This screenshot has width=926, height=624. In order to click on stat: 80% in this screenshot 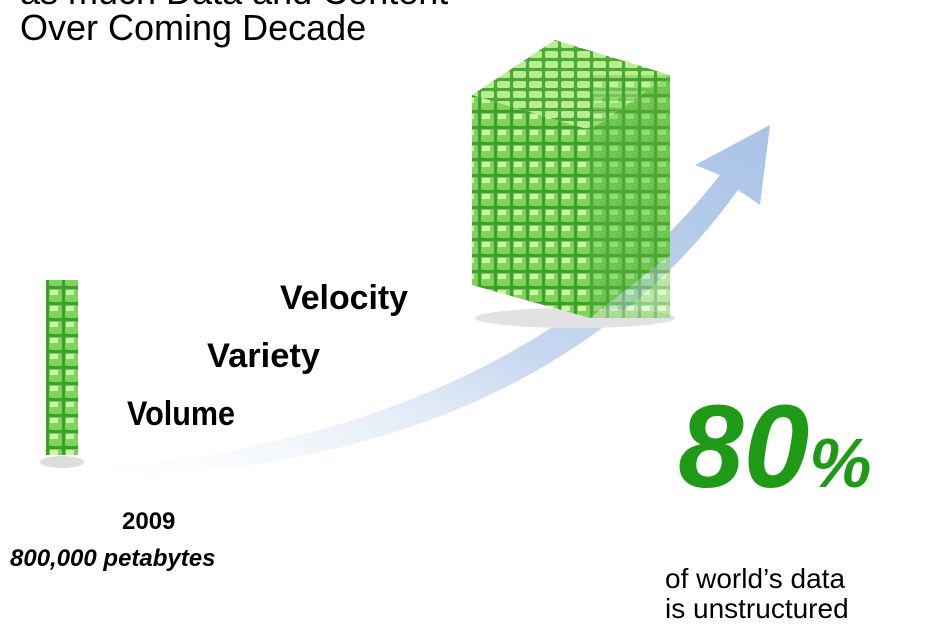, I will do `click(775, 447)`.